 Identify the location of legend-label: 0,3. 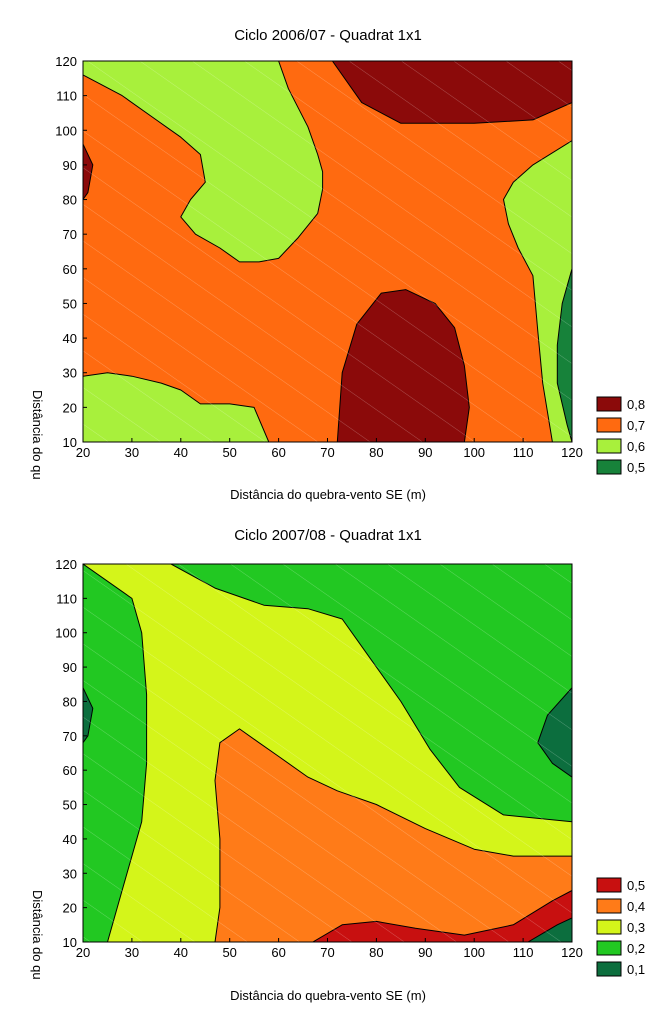
(636, 927).